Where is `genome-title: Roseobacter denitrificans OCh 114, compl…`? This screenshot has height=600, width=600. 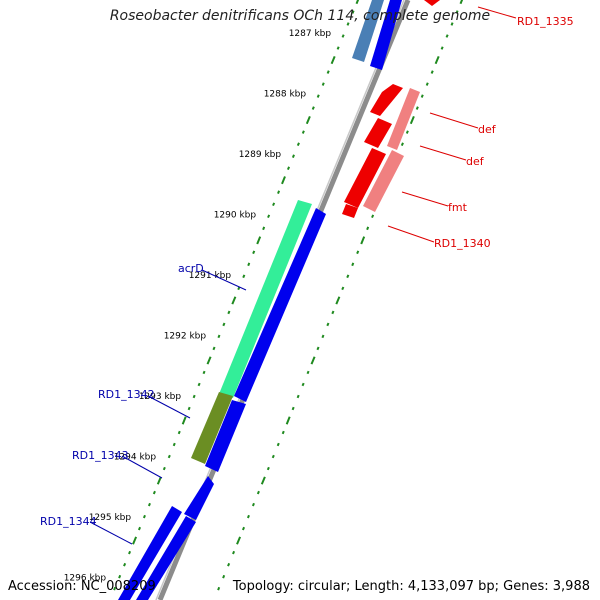
genome-title: Roseobacter denitrificans OCh 114, compl… is located at coordinates (300, 16).